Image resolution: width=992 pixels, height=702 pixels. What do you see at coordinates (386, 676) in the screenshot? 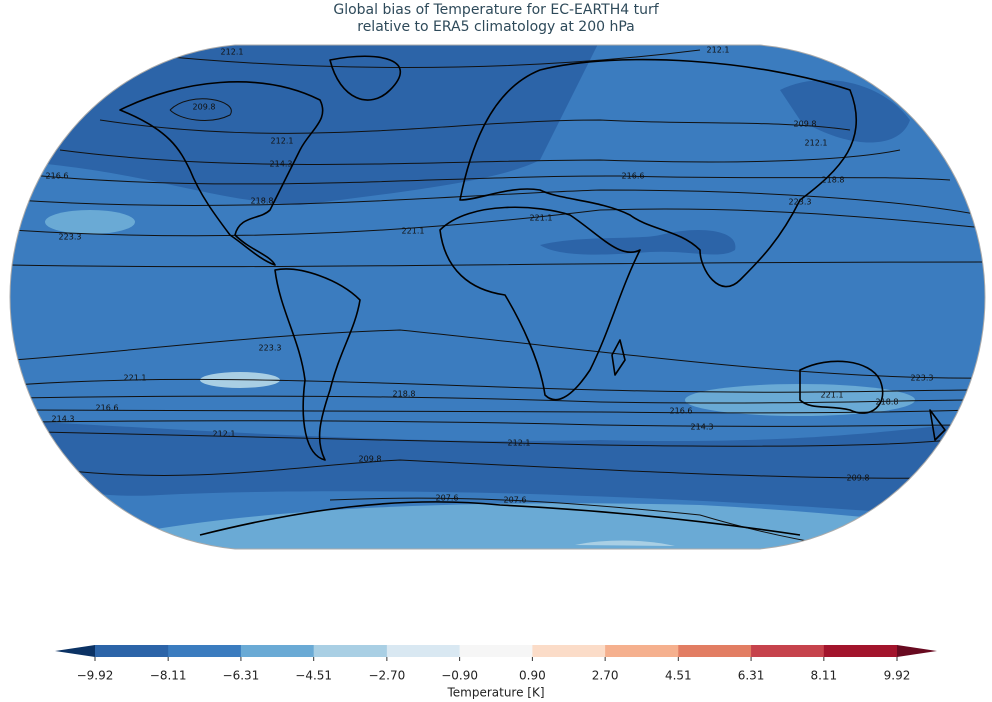
I see `colorbar-tick-label: −2.70` at bounding box center [386, 676].